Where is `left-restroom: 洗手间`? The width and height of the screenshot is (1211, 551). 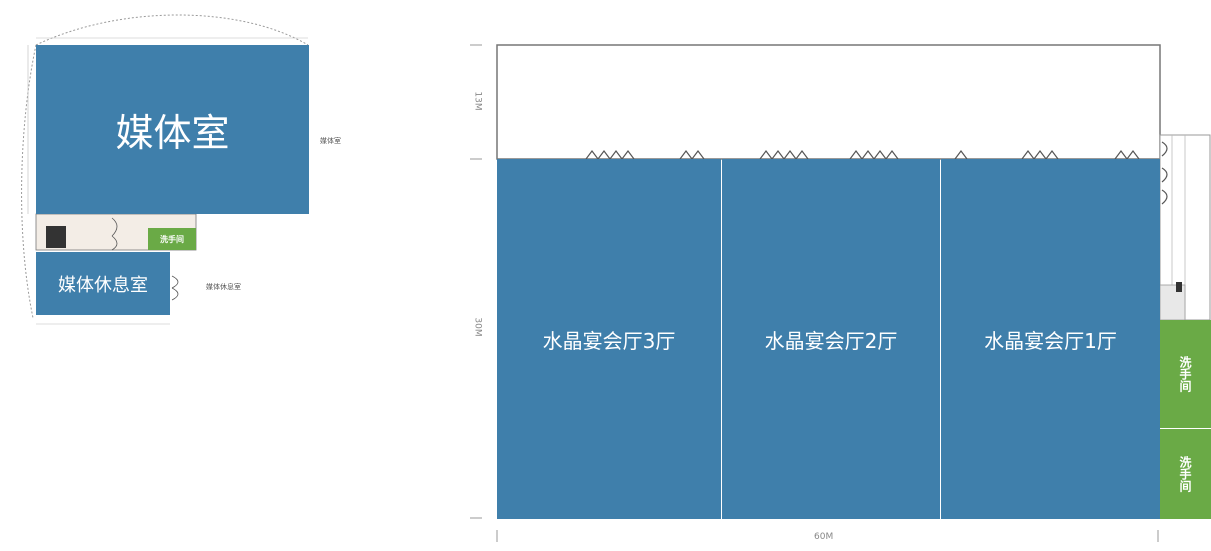
left-restroom: 洗手间 is located at coordinates (172, 239).